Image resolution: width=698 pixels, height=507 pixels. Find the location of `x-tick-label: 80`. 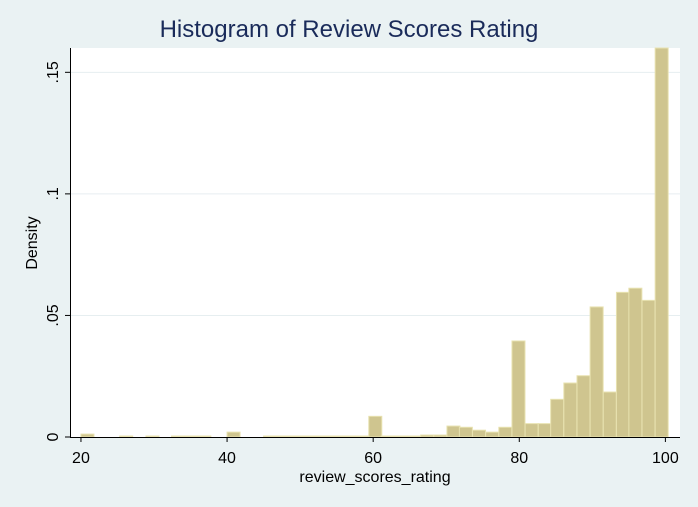

x-tick-label: 80 is located at coordinates (519, 458).